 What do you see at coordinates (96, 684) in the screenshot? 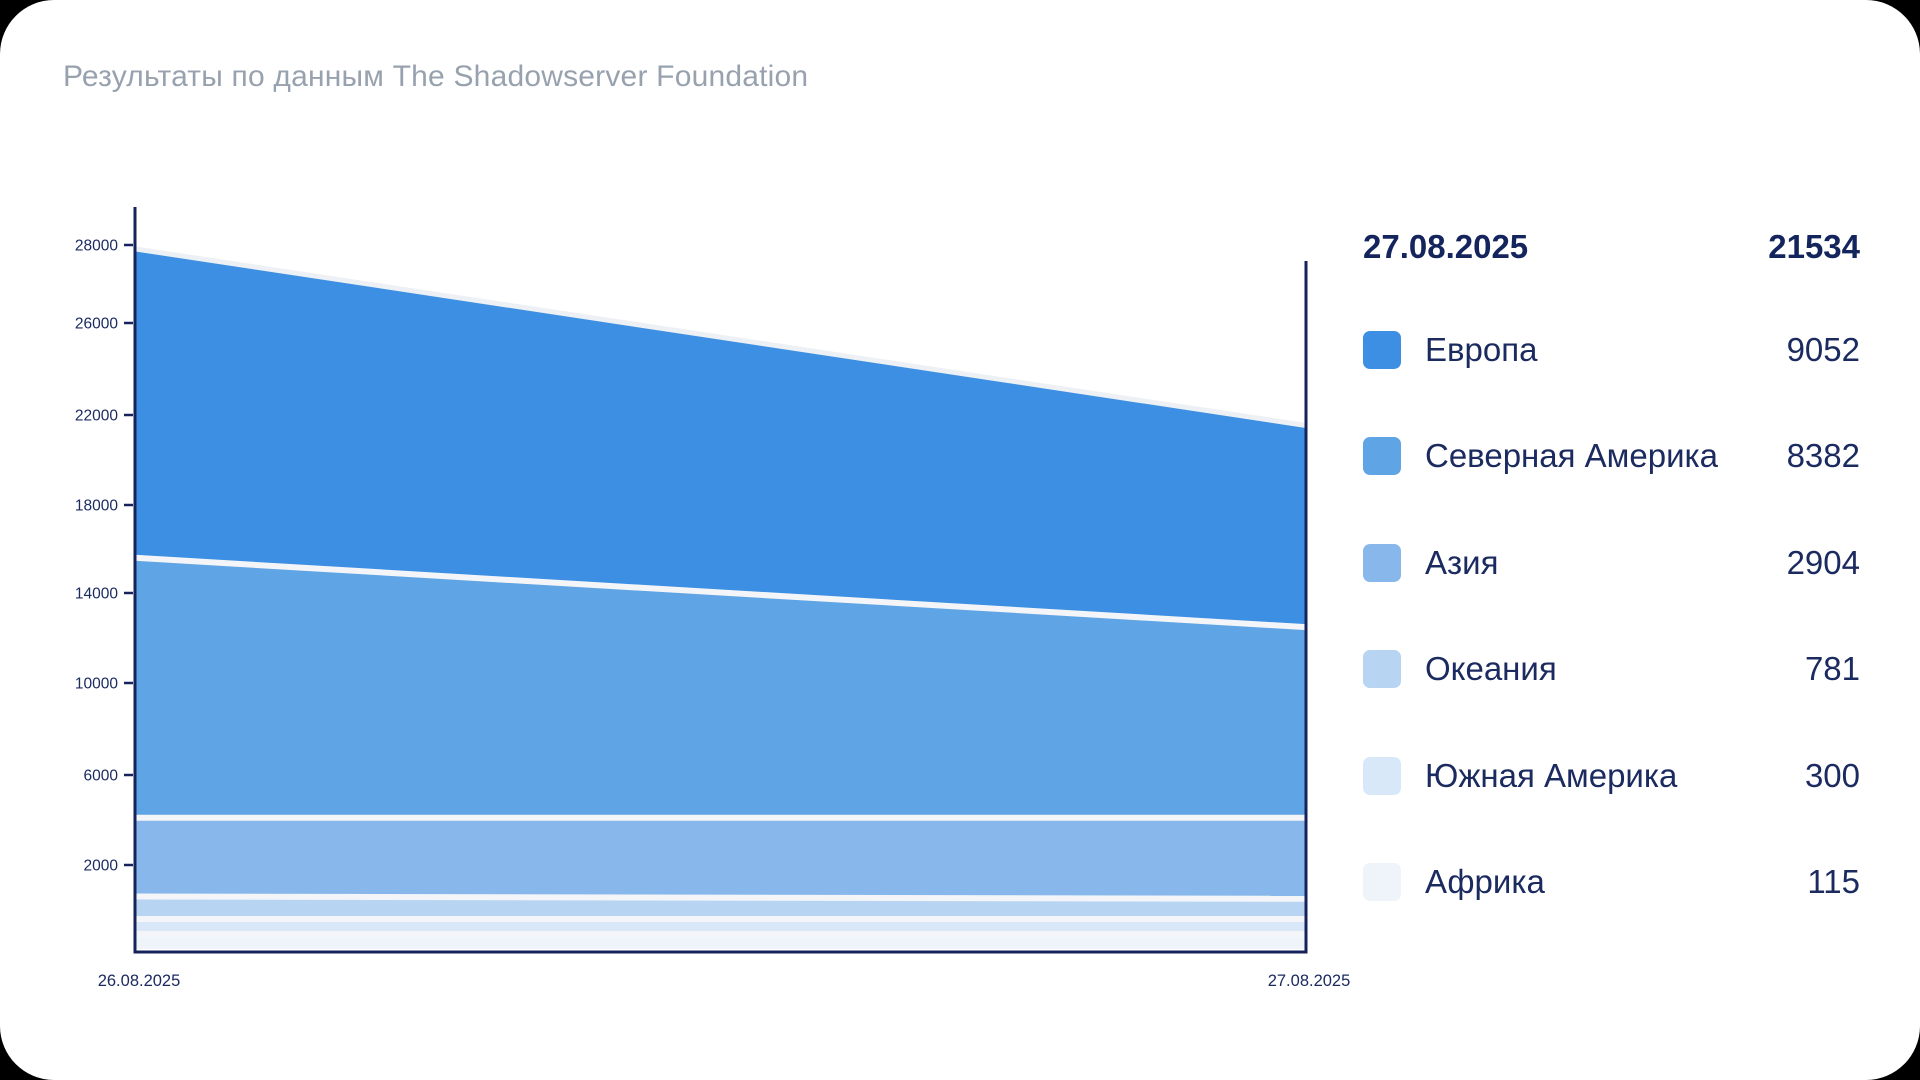
I see `y-tick-label: 10000` at bounding box center [96, 684].